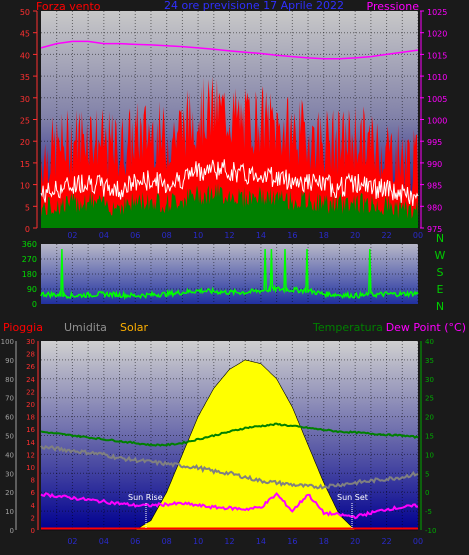 This screenshot has width=469, height=555. What do you see at coordinates (23, 327) in the screenshot?
I see `rain-label: Pioggia` at bounding box center [23, 327].